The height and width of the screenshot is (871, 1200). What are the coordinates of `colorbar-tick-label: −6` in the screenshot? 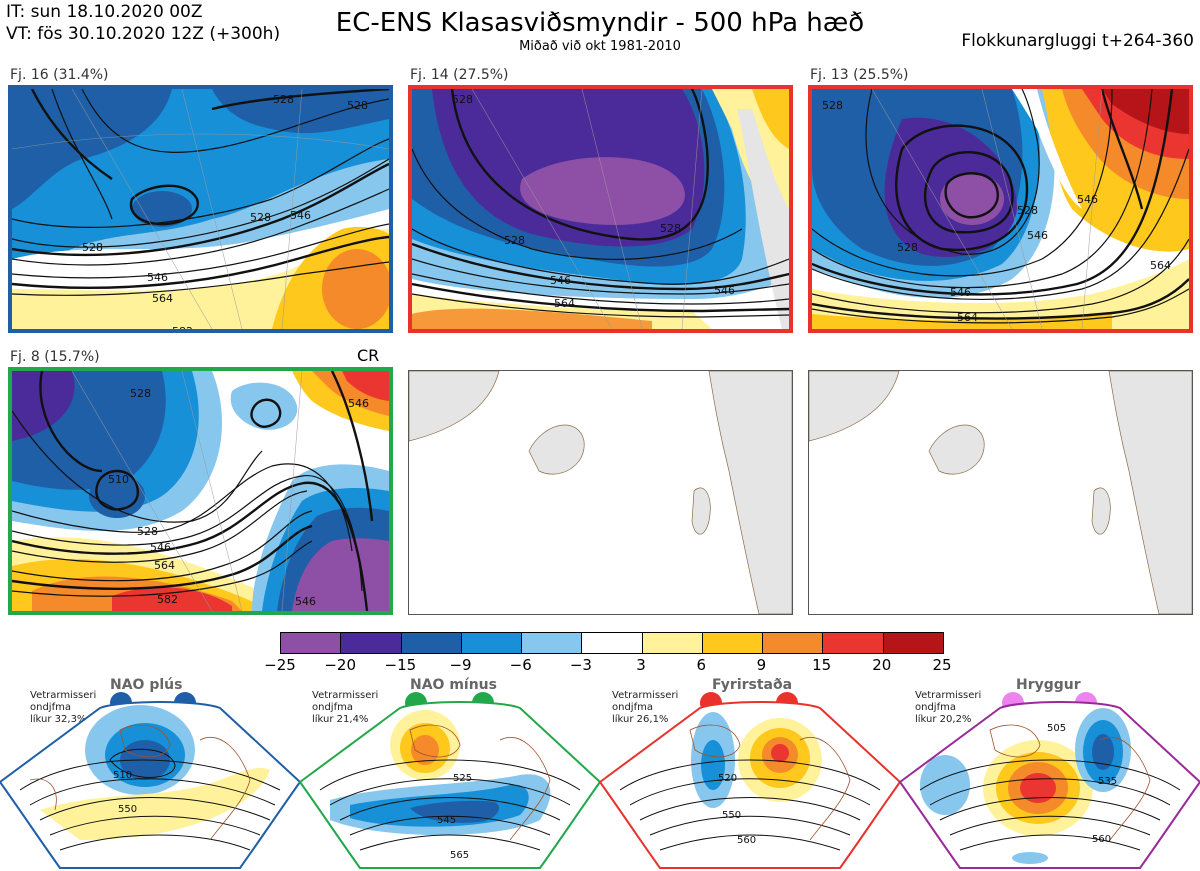 It's located at (520, 665).